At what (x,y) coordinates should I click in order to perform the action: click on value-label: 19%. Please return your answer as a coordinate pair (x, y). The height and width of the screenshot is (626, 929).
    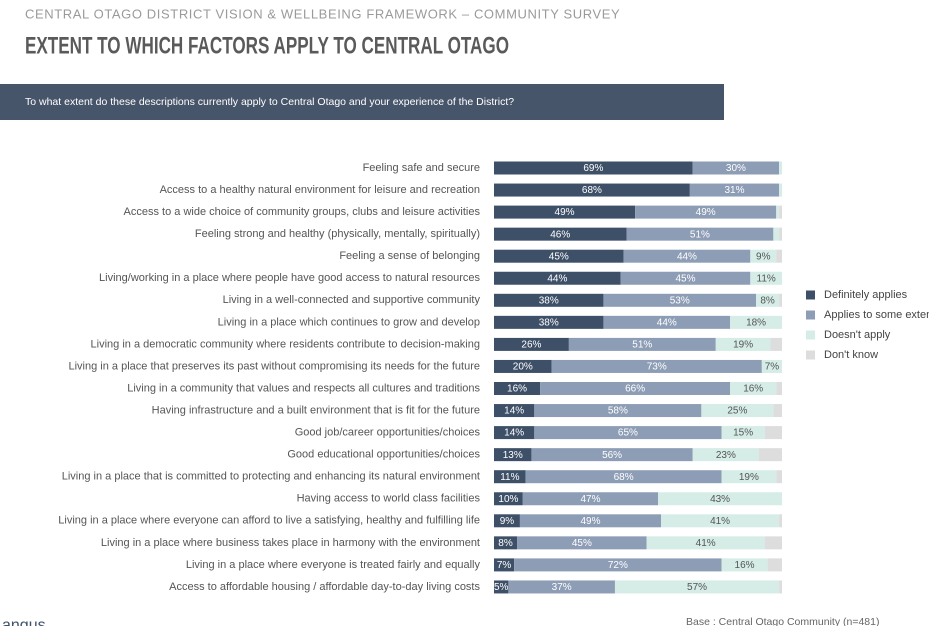
    Looking at the image, I should click on (743, 345).